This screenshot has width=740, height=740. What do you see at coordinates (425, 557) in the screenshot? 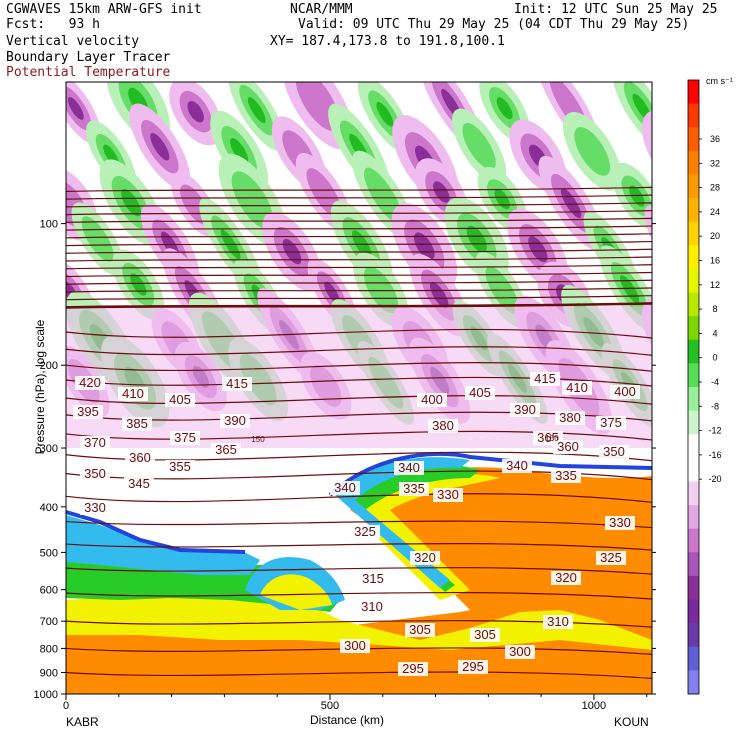
I see `theta-label: 320` at bounding box center [425, 557].